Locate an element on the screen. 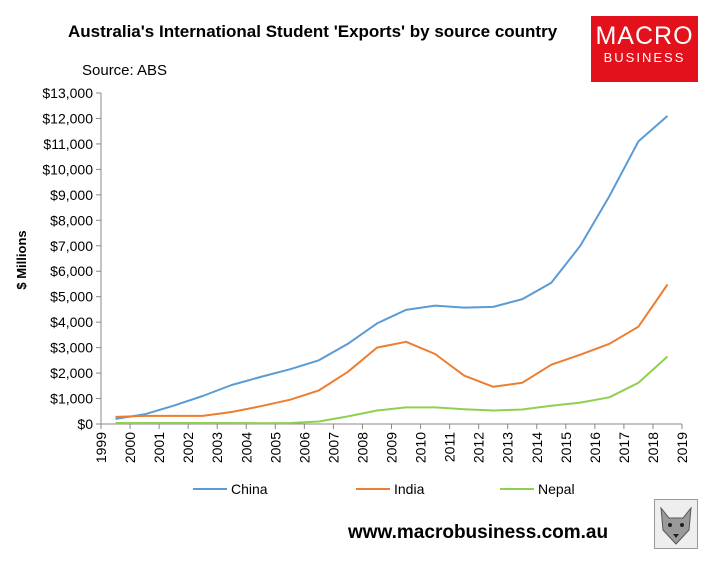  y-tick-label: $8,000 is located at coordinates (71, 220).